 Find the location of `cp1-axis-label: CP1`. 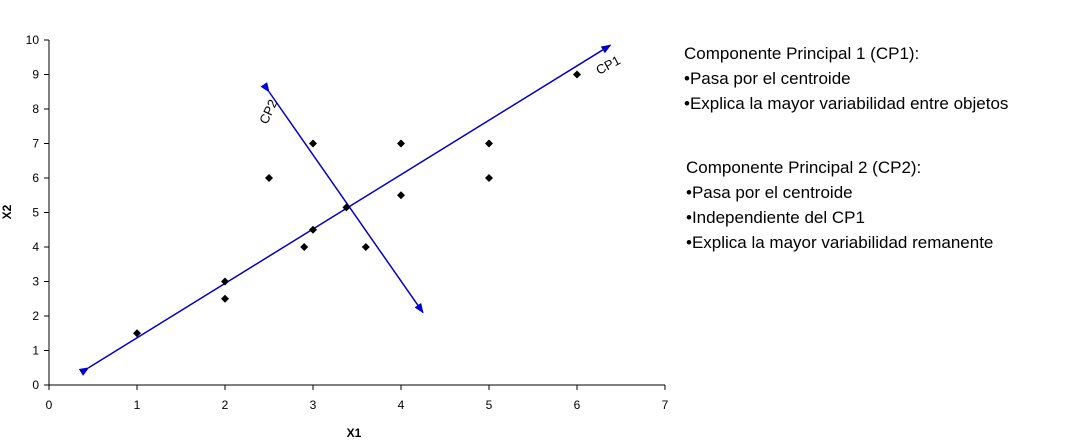

cp1-axis-label: CP1 is located at coordinates (607, 65).